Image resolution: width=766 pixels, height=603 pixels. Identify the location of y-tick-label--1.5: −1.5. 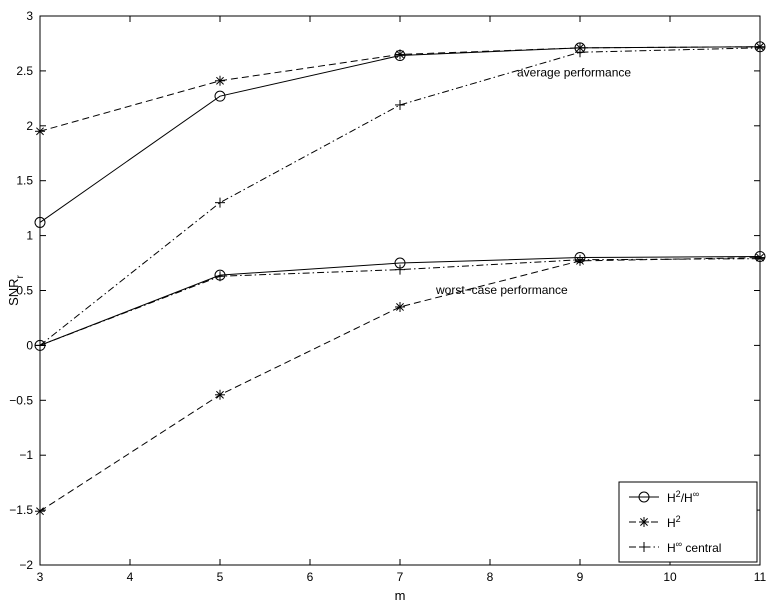
(21, 510).